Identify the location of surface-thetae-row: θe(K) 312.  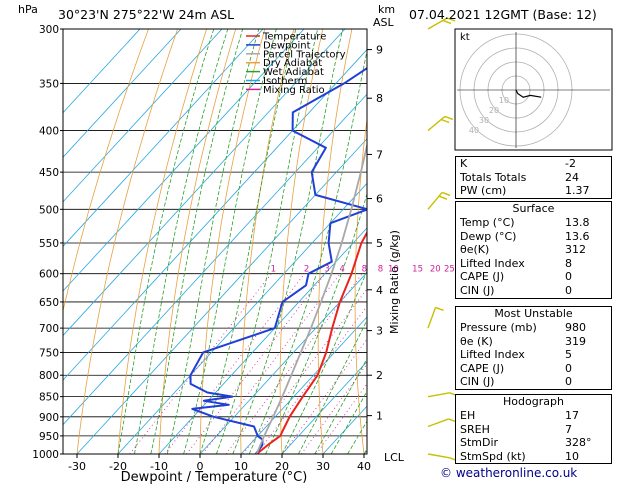
(533, 250).